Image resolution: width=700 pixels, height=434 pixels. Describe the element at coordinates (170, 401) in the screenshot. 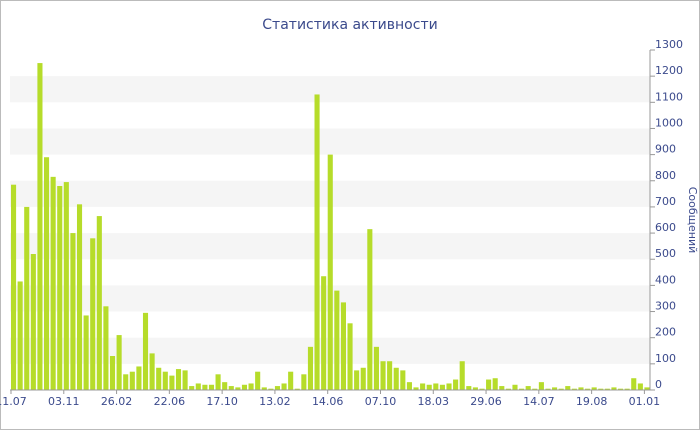

I see `x-tick-label: 22.06` at that location.